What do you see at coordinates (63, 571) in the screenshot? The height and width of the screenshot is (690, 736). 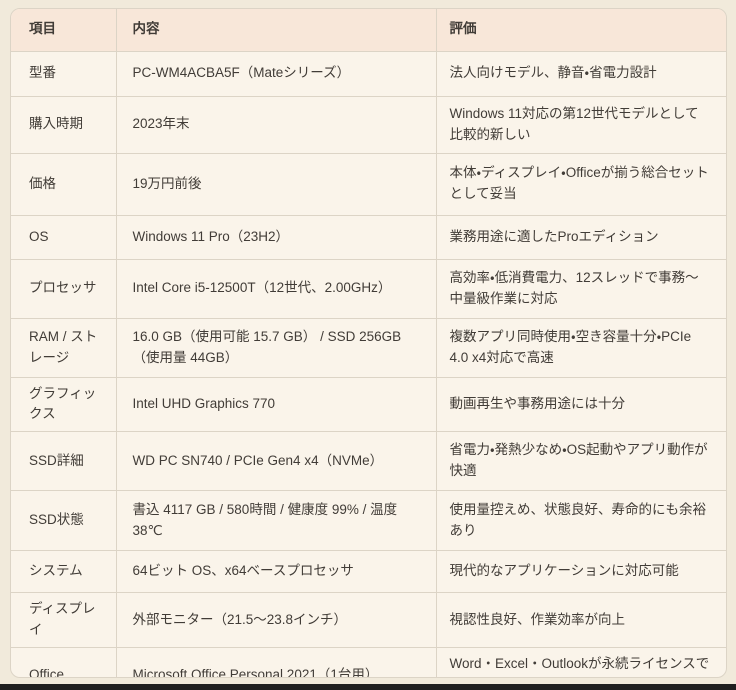 I see `row-label: システム` at bounding box center [63, 571].